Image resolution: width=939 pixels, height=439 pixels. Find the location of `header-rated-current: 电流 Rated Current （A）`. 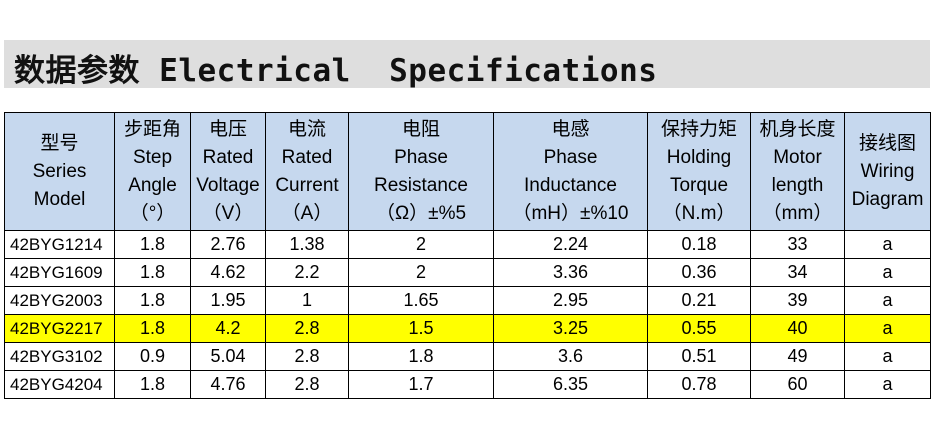

header-rated-current: 电流 Rated Current （A） is located at coordinates (307, 171).